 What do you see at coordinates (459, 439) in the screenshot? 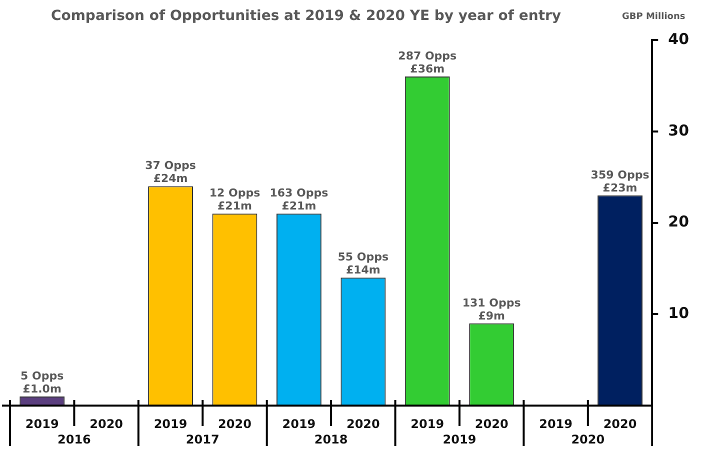
I see `text: 2019` at bounding box center [459, 439].